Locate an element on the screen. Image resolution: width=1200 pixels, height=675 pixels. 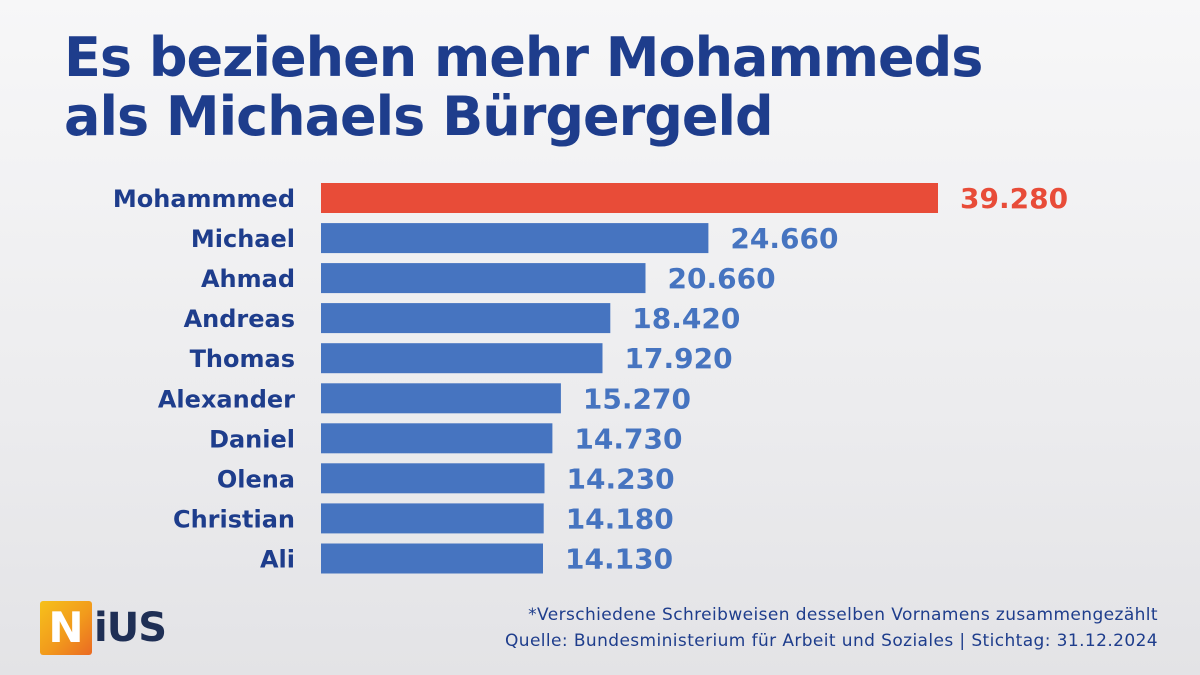
chart-title-line-2: als Michaels Bürgergeld is located at coordinates (419, 116).